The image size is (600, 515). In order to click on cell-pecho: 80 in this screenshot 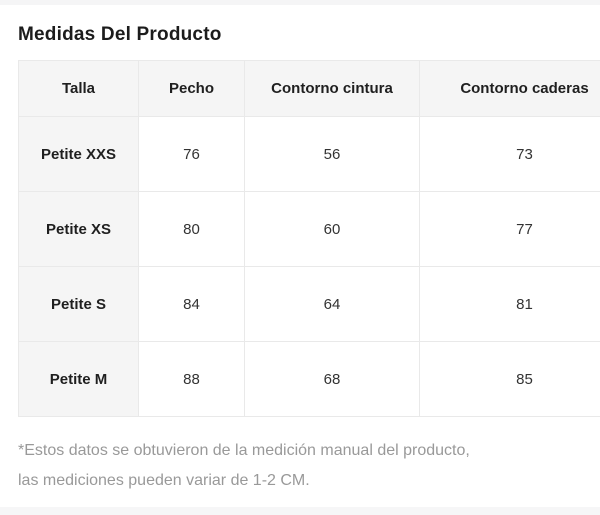, I will do `click(191, 229)`.